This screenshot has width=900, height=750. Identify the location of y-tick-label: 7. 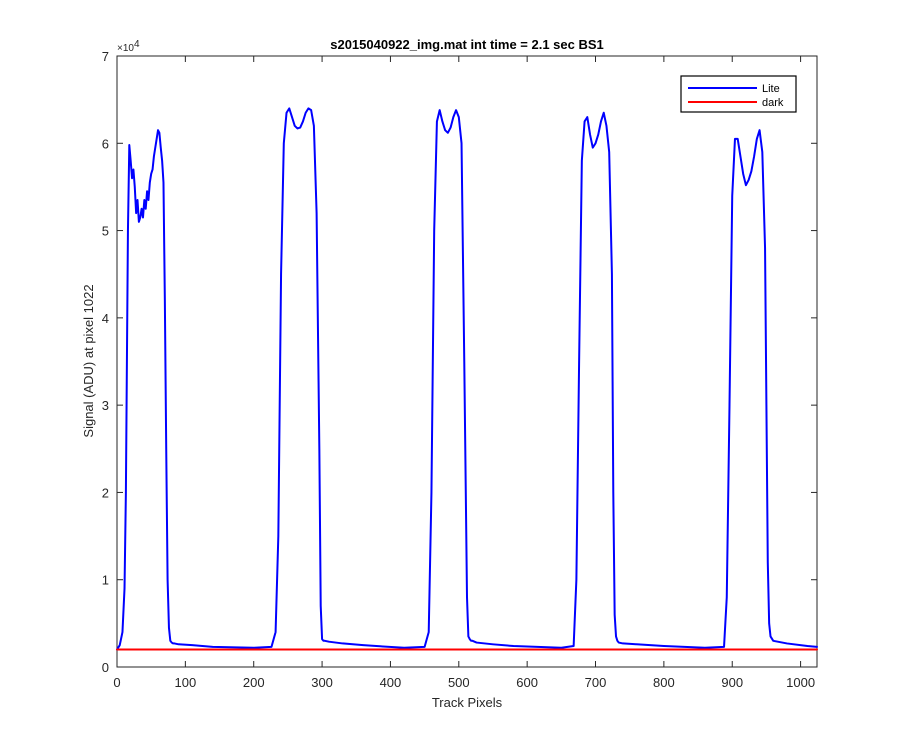
(105, 56).